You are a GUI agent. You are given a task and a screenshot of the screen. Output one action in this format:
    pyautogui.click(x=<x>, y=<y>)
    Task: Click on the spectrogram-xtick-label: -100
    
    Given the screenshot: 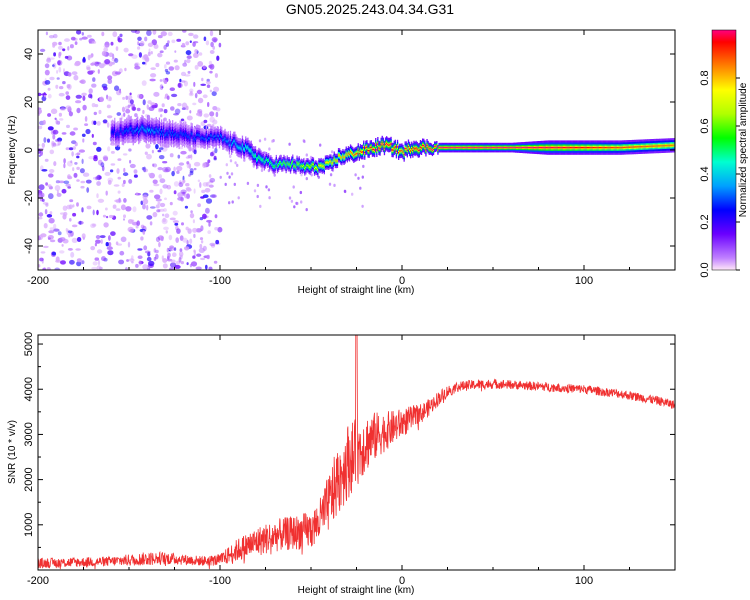 What is the action you would take?
    pyautogui.click(x=220, y=281)
    